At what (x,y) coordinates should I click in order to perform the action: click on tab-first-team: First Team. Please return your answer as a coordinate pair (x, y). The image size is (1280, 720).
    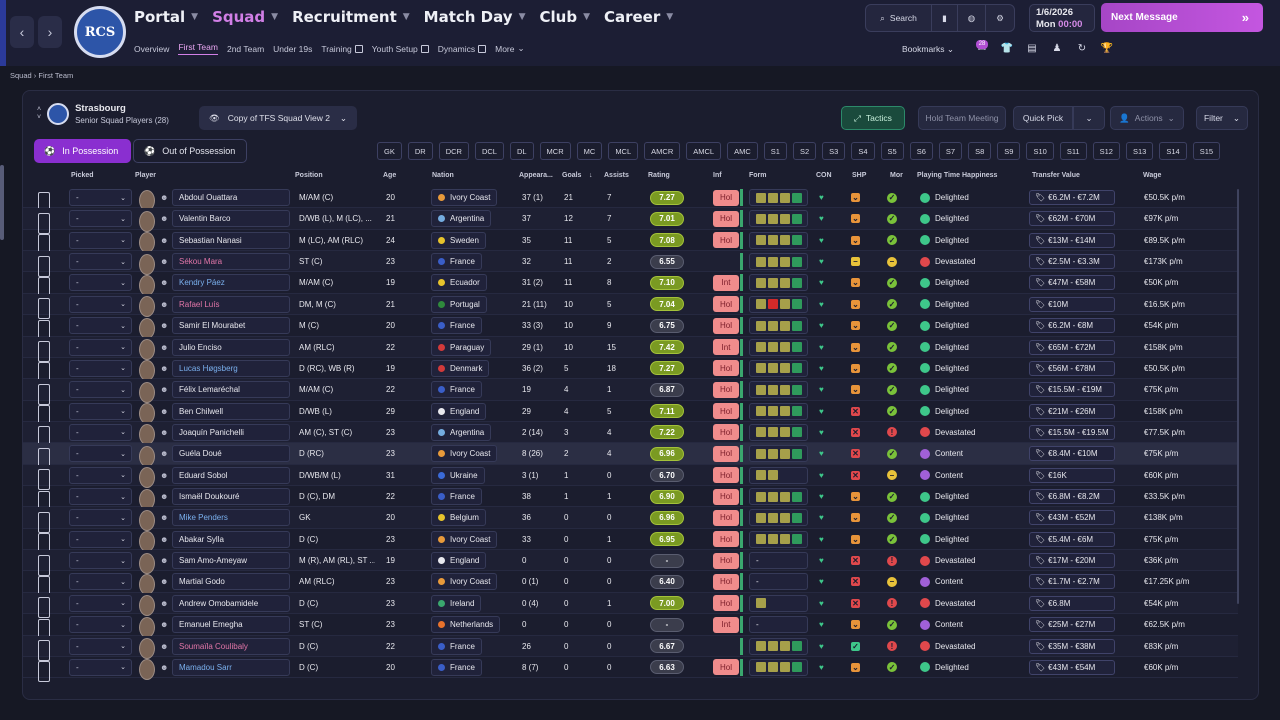
    Looking at the image, I should click on (198, 48).